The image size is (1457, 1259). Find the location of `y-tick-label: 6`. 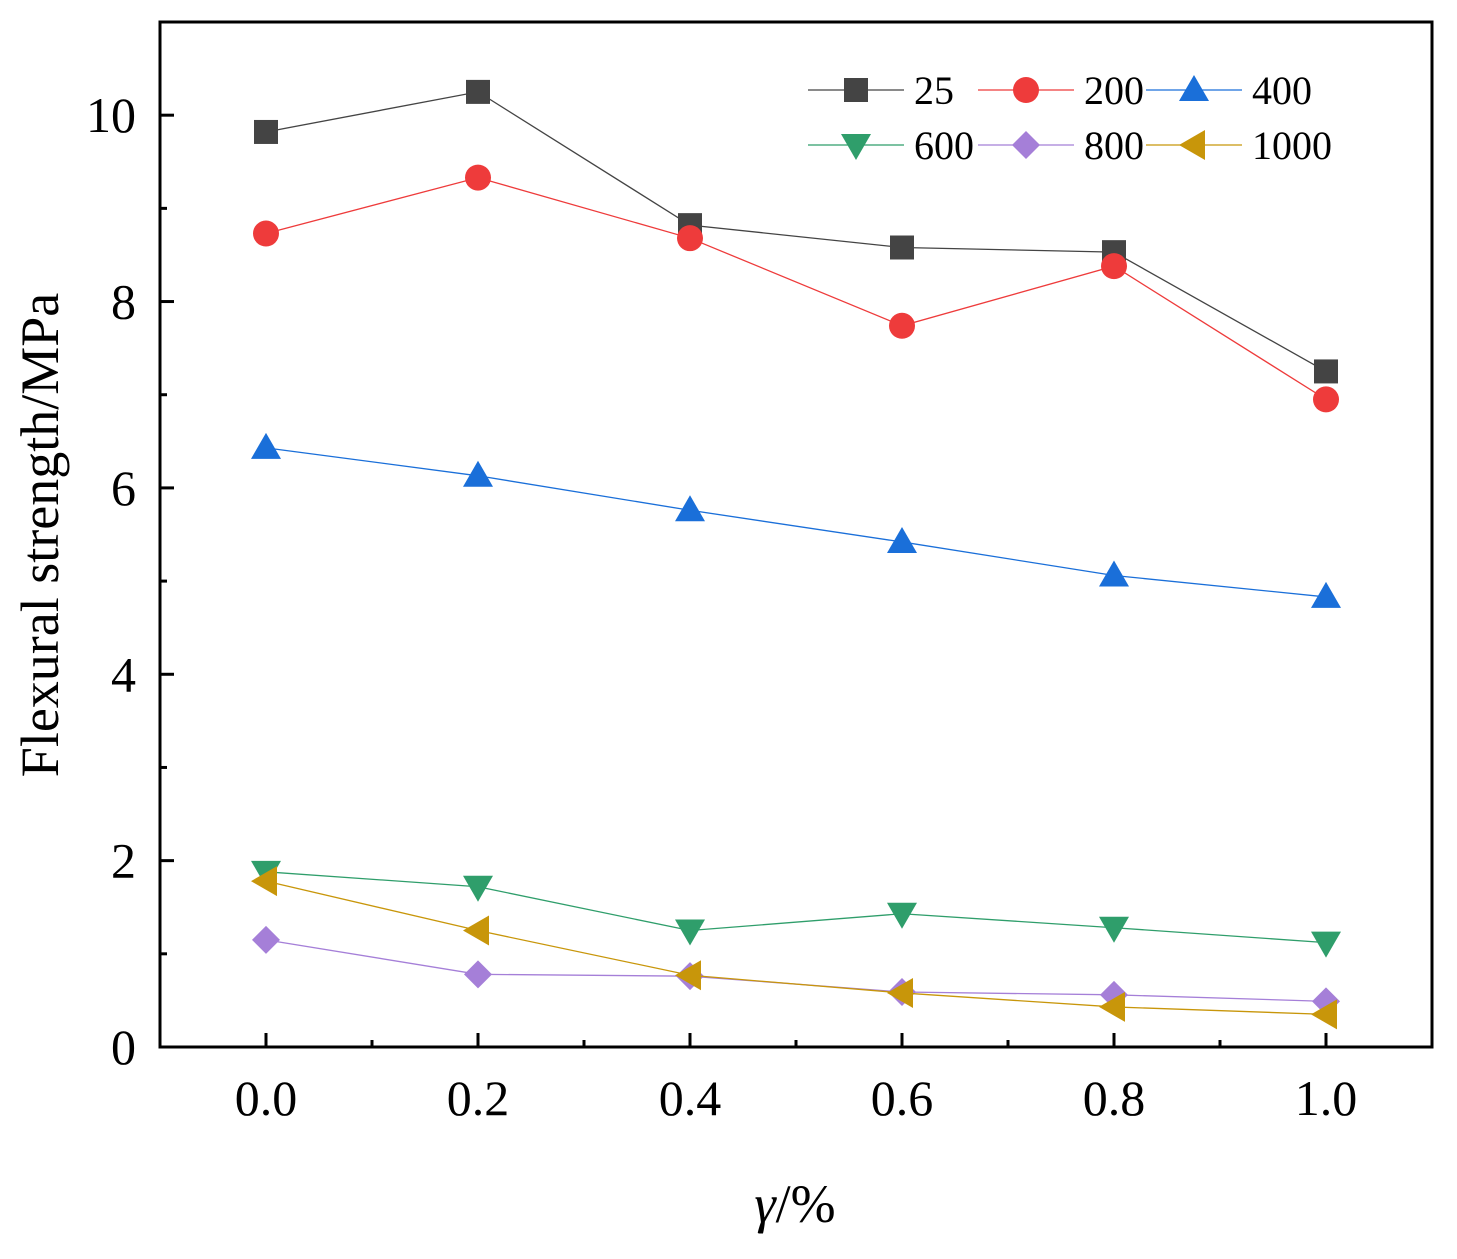

y-tick-label: 6 is located at coordinates (123, 488).